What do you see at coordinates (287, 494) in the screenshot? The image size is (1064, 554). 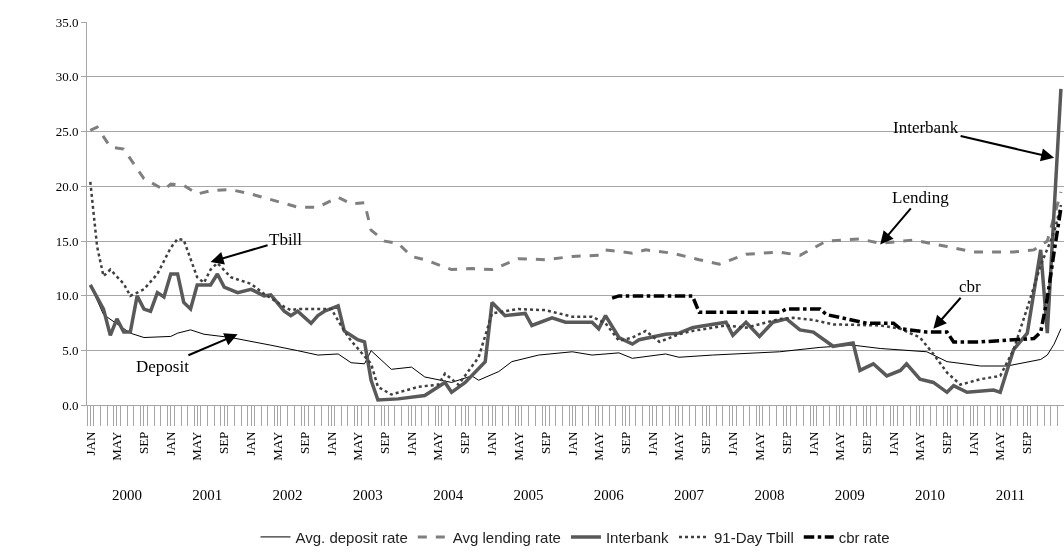 I see `x2-tick-label: 2002` at bounding box center [287, 494].